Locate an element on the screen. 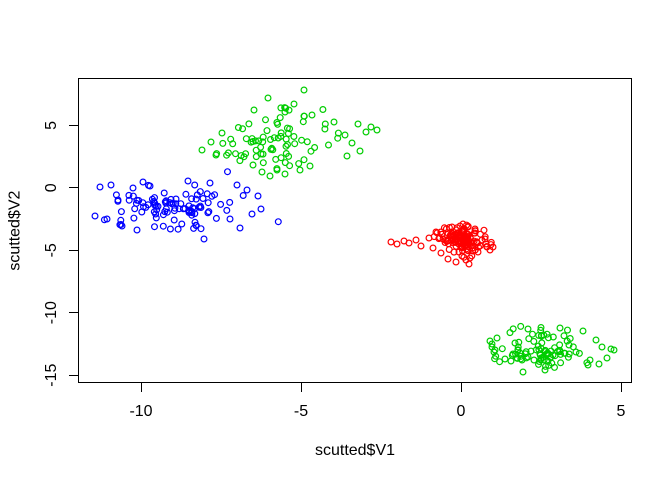 Image resolution: width=672 pixels, height=480 pixels. svg-text: scutted$V1 is located at coordinates (355, 450).